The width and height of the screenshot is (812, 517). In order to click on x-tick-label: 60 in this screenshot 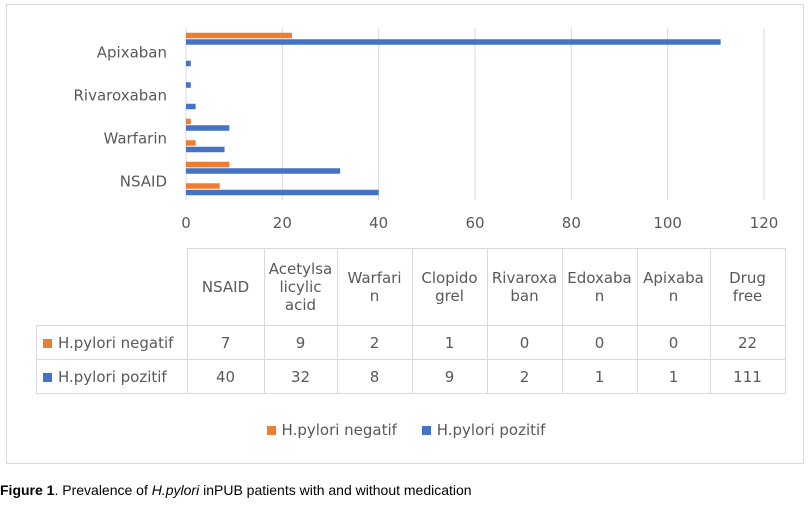, I will do `click(474, 223)`.